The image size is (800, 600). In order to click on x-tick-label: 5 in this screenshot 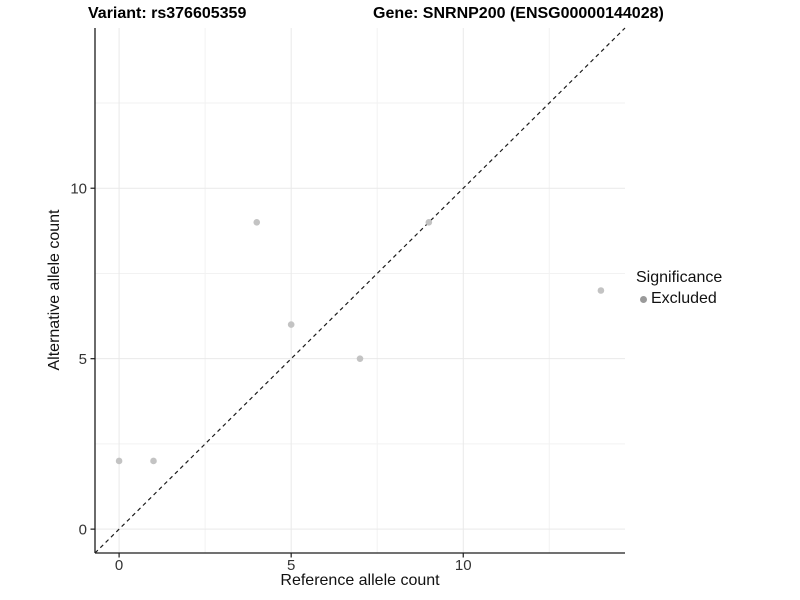, I will do `click(291, 565)`.